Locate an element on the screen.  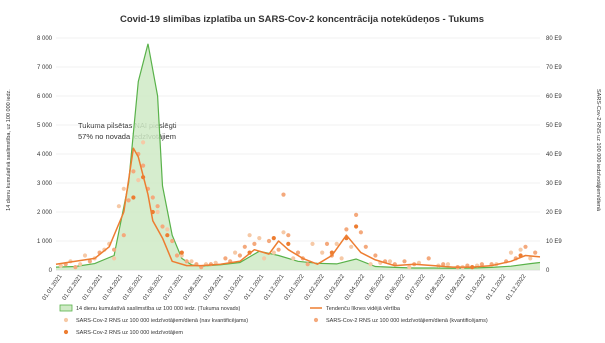
y-tick-left: 6 000 is located at coordinates (45, 97).